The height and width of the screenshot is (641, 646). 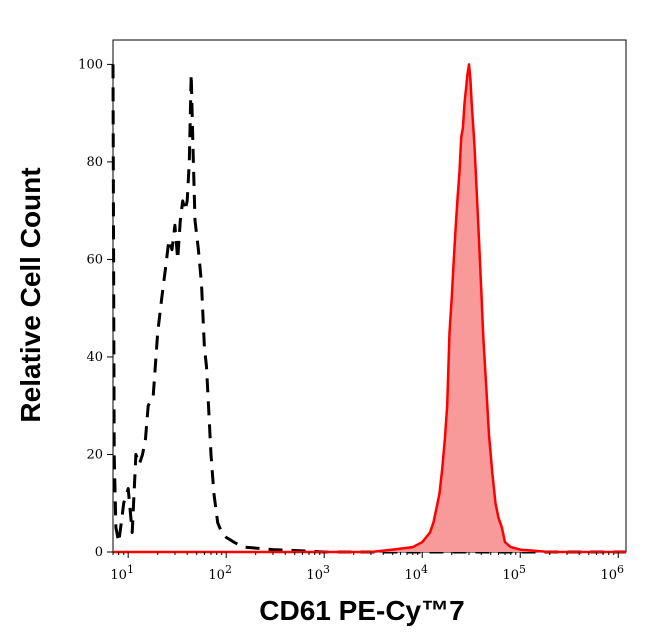 What do you see at coordinates (612, 573) in the screenshot?
I see `x-tick-label: 10⁶` at bounding box center [612, 573].